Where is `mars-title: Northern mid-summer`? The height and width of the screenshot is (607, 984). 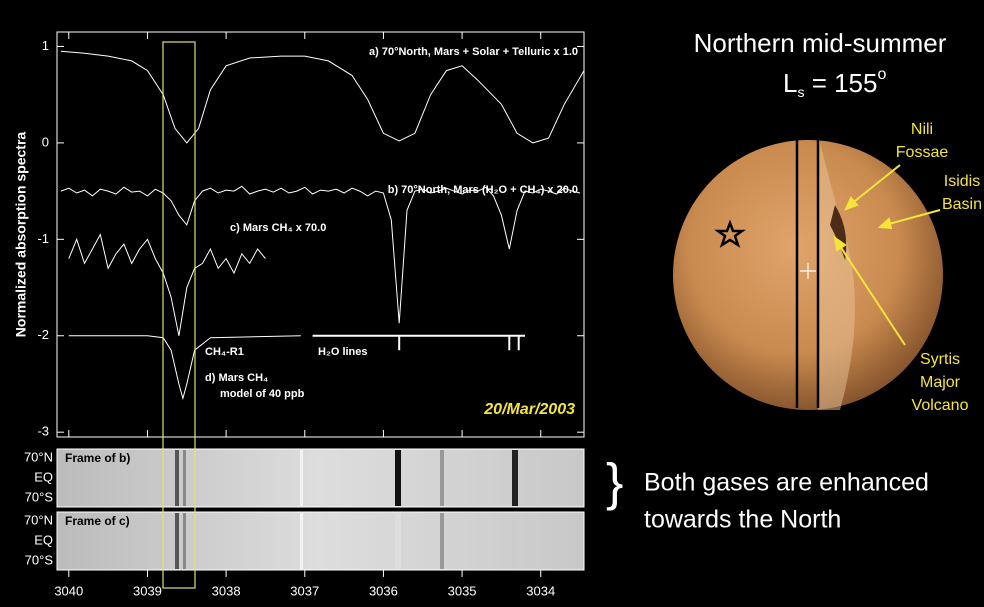
mars-title: Northern mid-summer is located at coordinates (820, 43).